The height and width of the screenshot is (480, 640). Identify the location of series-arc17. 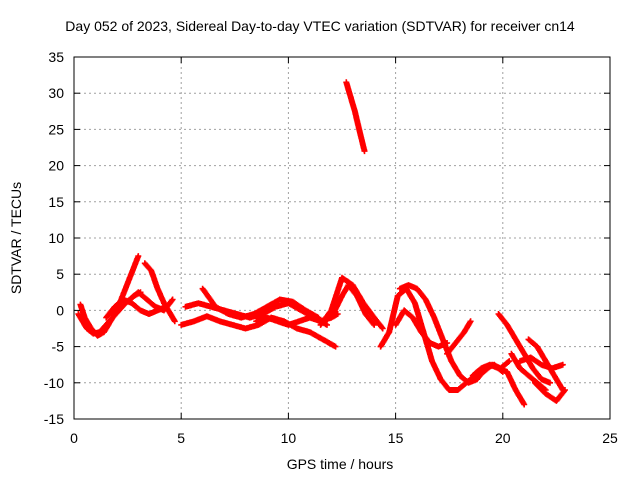
(498, 384).